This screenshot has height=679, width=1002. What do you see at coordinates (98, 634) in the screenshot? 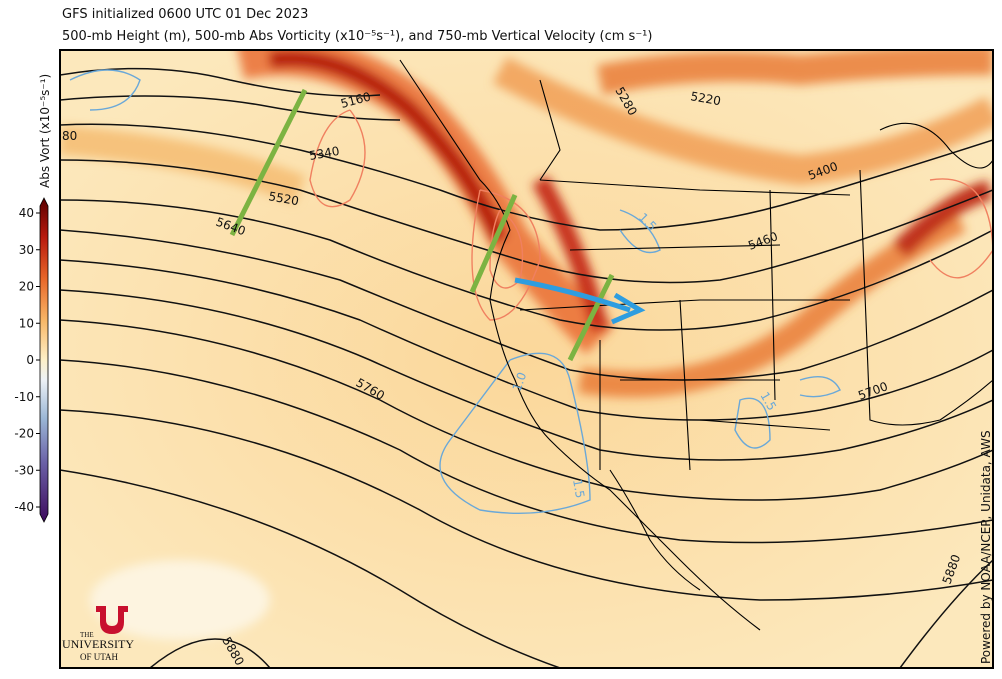
I see `university-logo: THE UNIVERSITY OF UTAH` at bounding box center [98, 634].